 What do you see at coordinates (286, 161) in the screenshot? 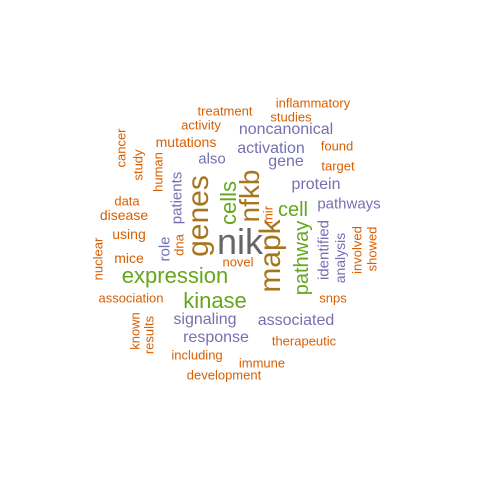
I see `word-gene: gene` at bounding box center [286, 161].